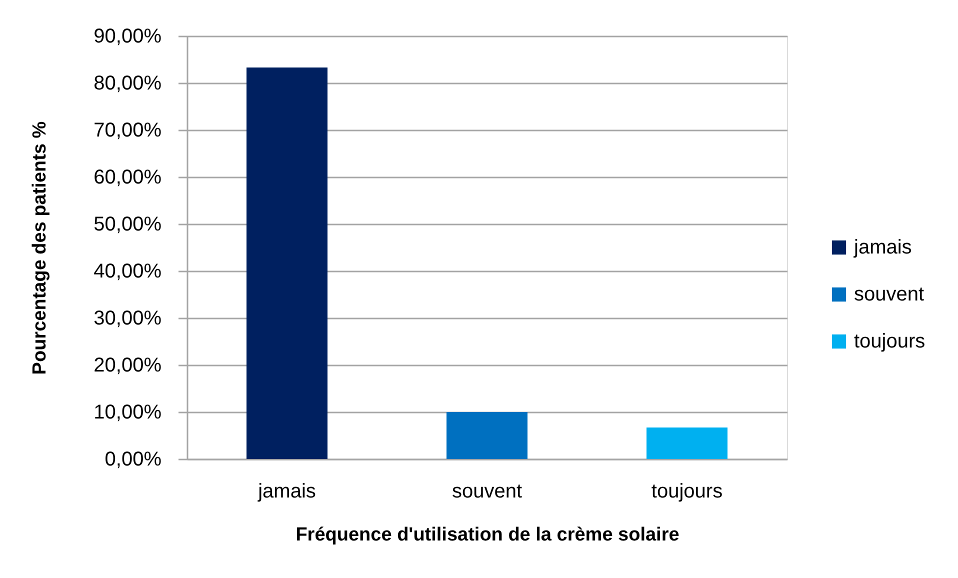 The image size is (958, 578). What do you see at coordinates (128, 177) in the screenshot?
I see `y-tick-label: 60,00%` at bounding box center [128, 177].